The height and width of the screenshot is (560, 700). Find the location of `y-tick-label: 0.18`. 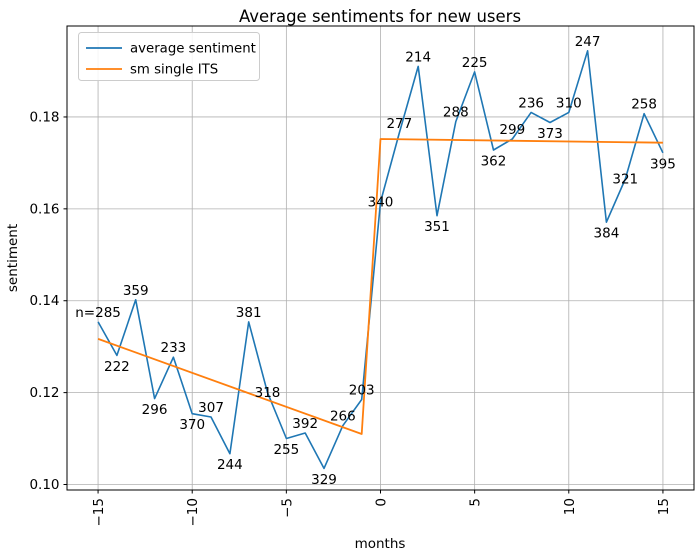

y-tick-label: 0.18 is located at coordinates (44, 117).